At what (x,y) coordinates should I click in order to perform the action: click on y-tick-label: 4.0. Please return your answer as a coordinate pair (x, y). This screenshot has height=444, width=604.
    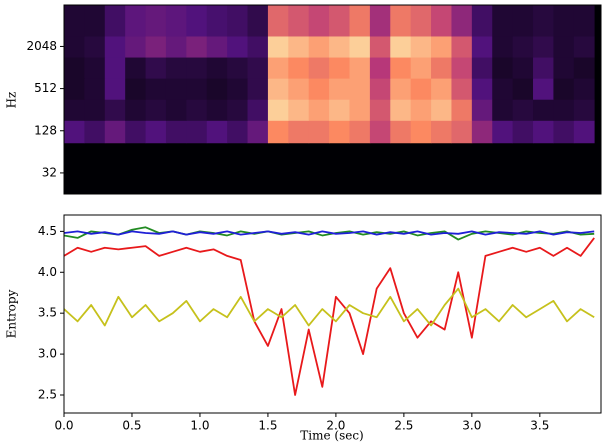
    Looking at the image, I should click on (47, 272).